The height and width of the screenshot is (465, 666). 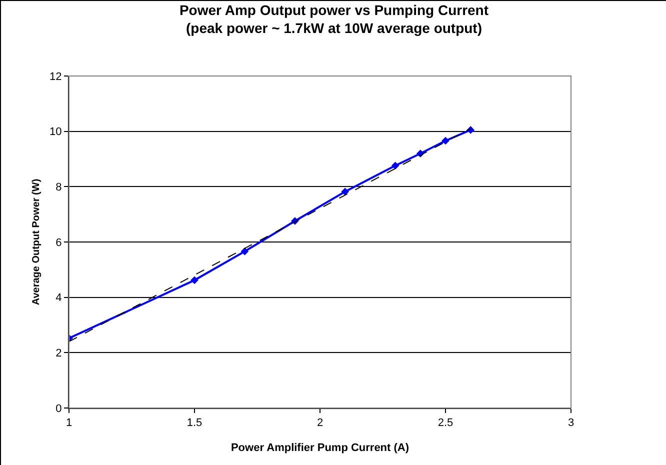 I want to click on y-tick-label: 4, so click(x=59, y=298).